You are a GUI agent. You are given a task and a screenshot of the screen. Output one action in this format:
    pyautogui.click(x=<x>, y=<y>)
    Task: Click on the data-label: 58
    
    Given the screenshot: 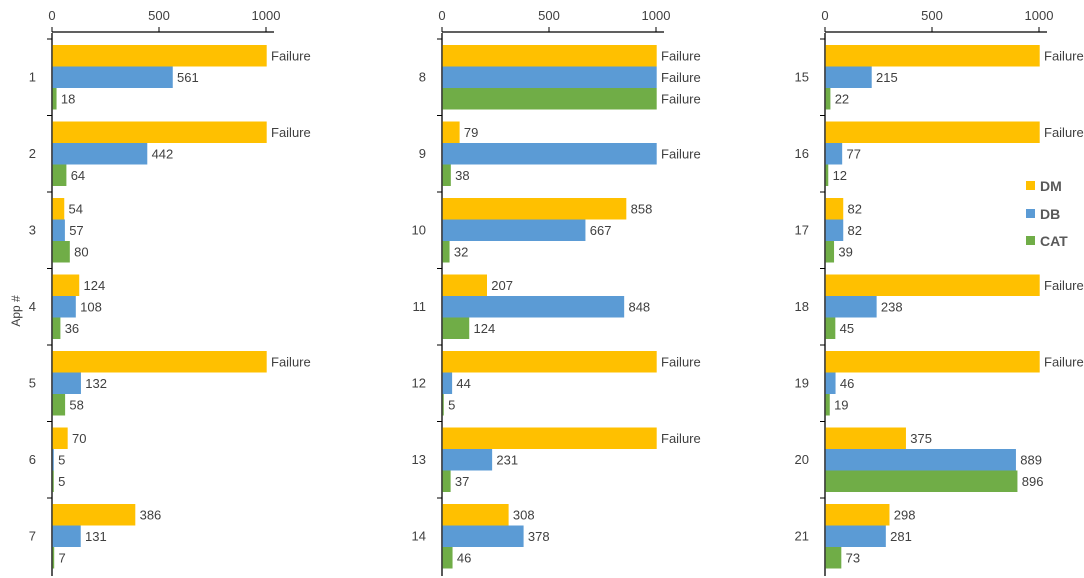 What is the action you would take?
    pyautogui.click(x=76, y=404)
    